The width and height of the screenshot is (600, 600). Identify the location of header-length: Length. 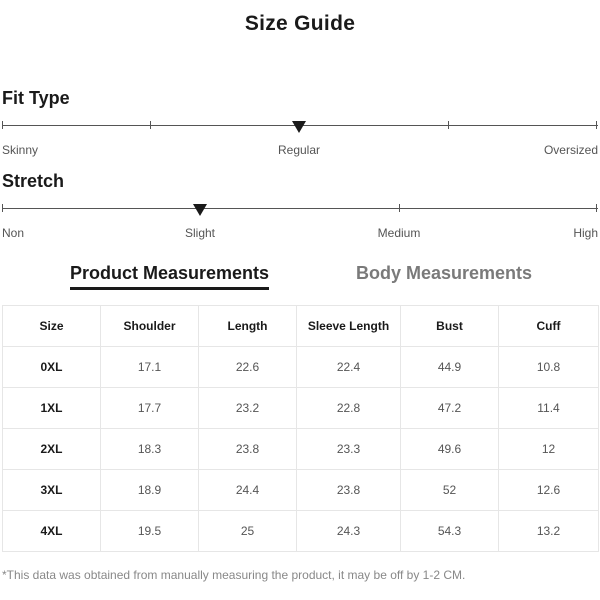
(247, 326).